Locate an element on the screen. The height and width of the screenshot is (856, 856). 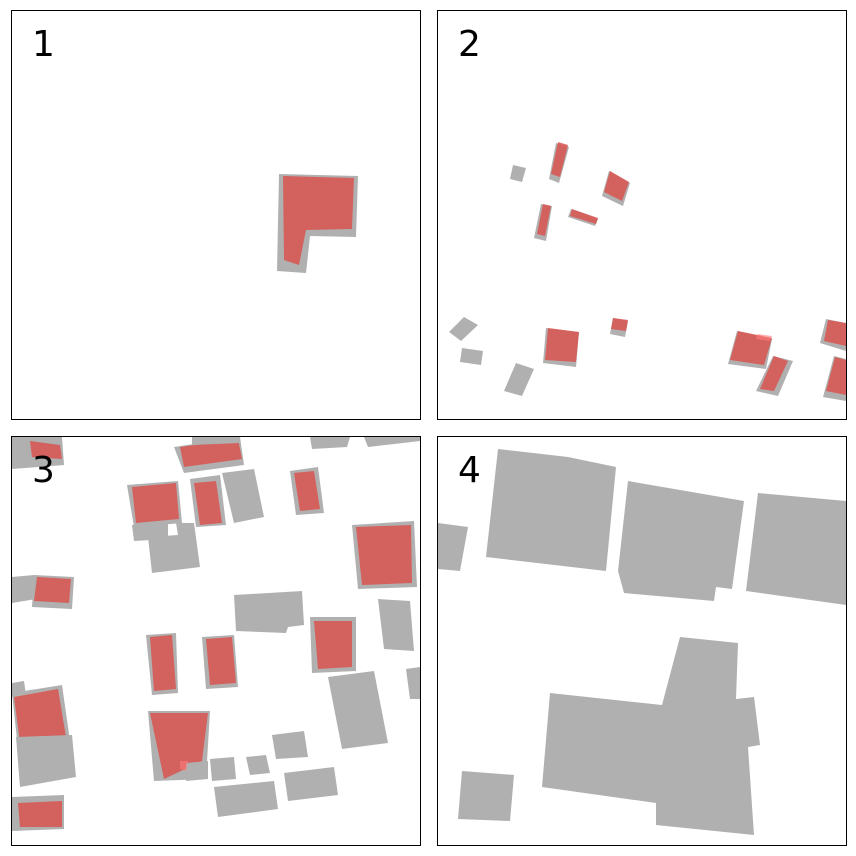
panel-1-footprints is located at coordinates (317, 223).